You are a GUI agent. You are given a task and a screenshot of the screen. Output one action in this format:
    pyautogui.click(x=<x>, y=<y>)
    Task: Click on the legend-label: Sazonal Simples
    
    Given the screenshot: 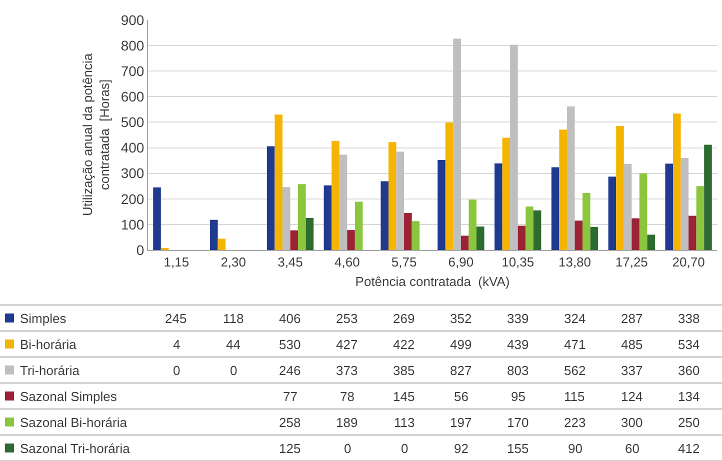 What is the action you would take?
    pyautogui.click(x=69, y=396)
    